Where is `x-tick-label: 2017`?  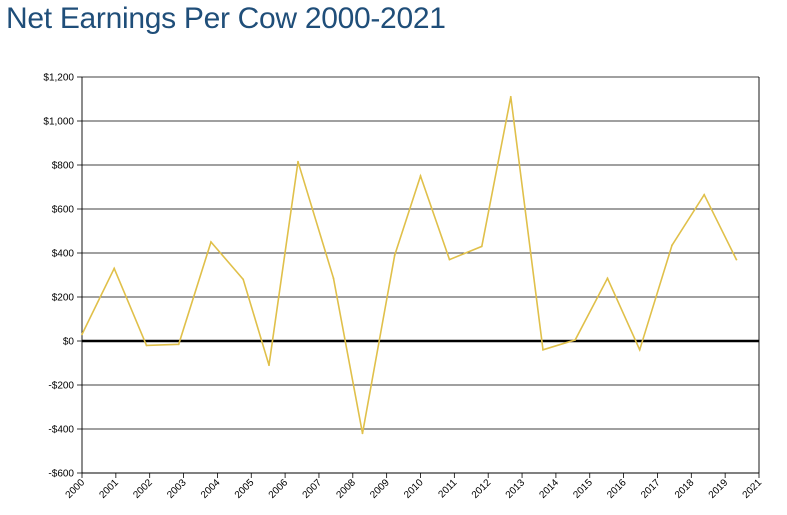 x-tick-label: 2017 is located at coordinates (651, 489).